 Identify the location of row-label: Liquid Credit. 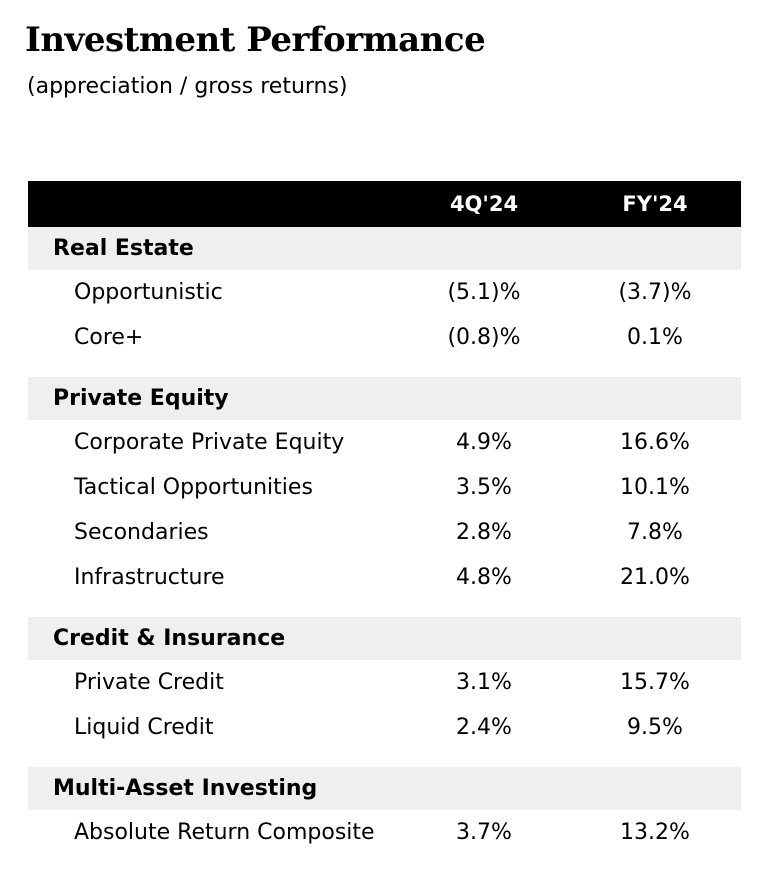
(144, 727).